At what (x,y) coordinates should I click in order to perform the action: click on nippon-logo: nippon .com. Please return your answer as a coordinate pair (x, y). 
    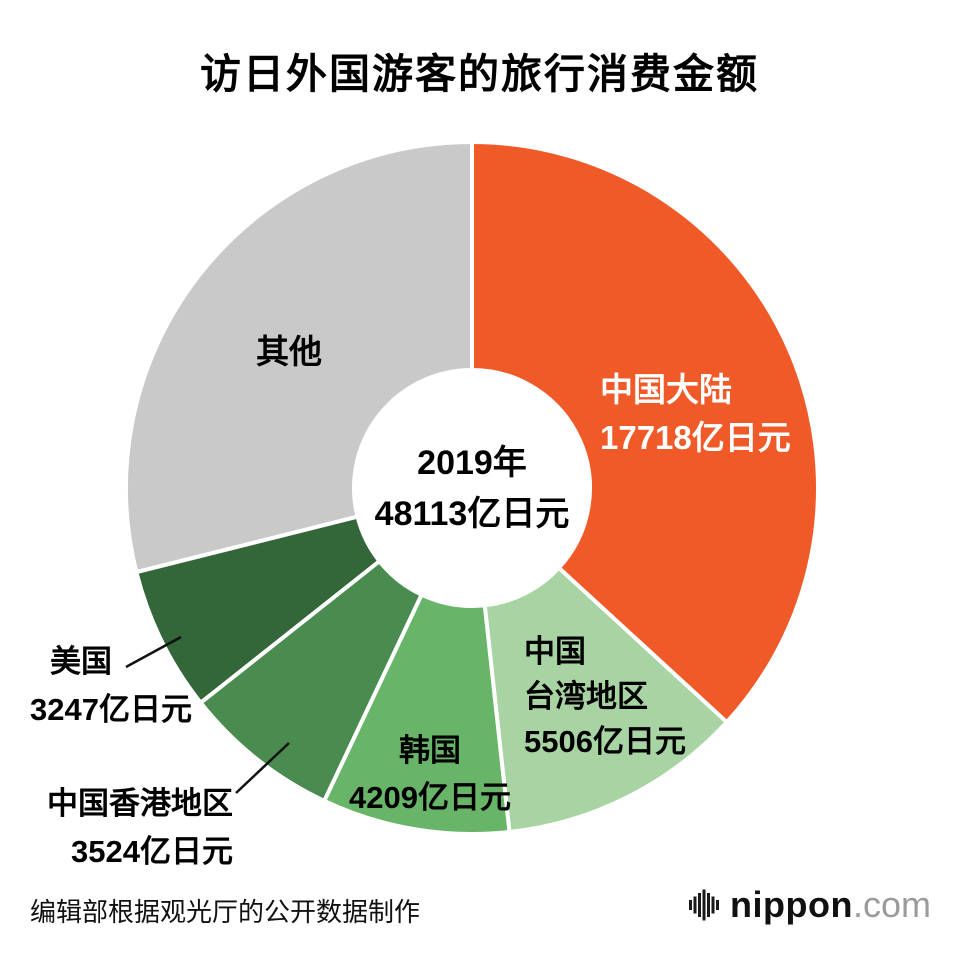
    Looking at the image, I should click on (810, 905).